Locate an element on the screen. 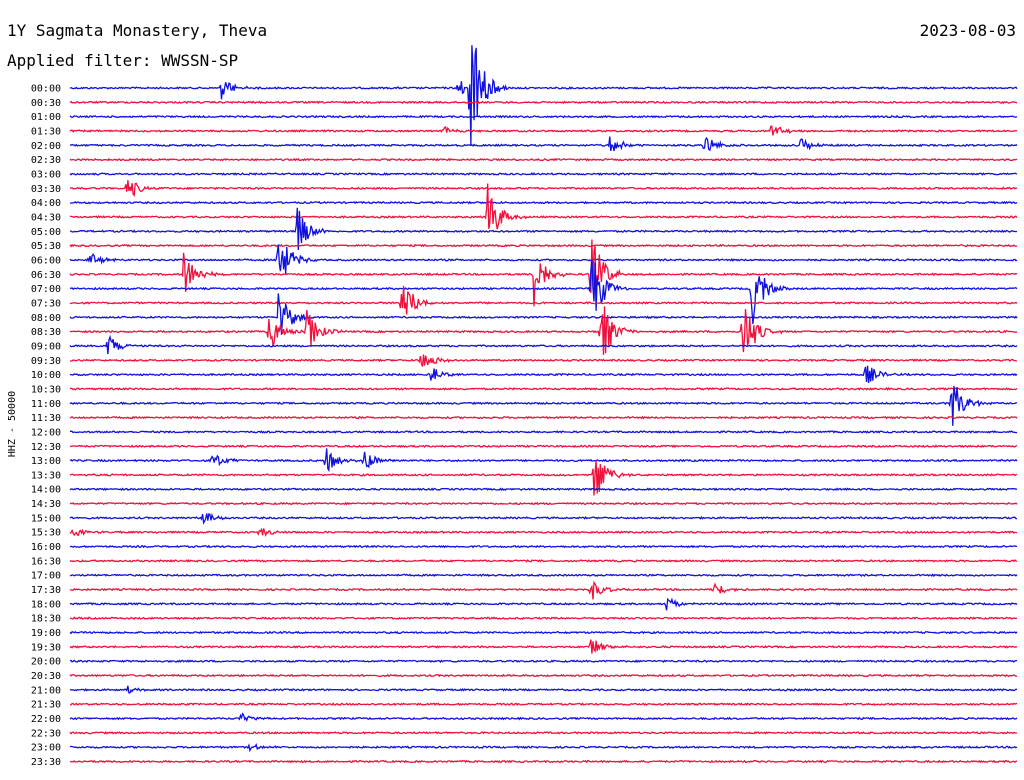  filter-label: Applied filter: WWSSN-SP is located at coordinates (122, 60).